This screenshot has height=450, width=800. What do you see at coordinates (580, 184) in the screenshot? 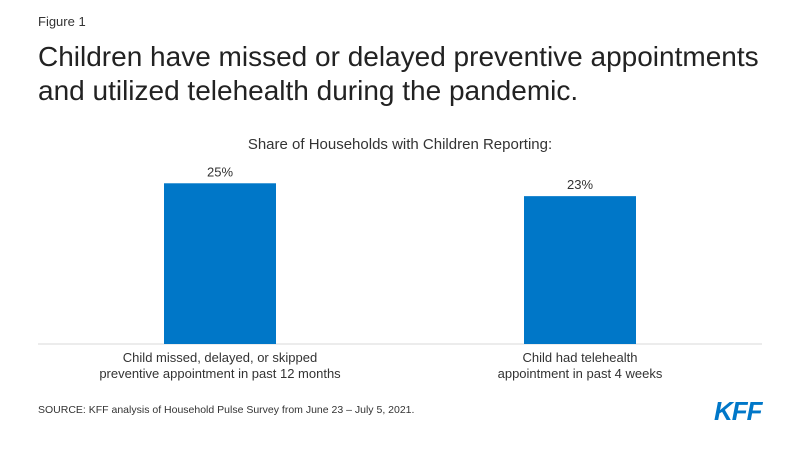
I see `data-label-2: 23%` at bounding box center [580, 184].